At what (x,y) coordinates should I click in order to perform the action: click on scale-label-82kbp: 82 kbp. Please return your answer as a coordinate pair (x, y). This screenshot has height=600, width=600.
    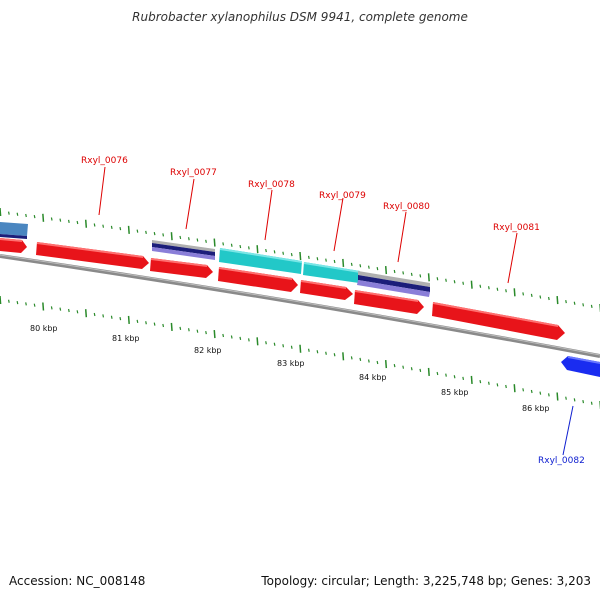
    Looking at the image, I should click on (208, 350).